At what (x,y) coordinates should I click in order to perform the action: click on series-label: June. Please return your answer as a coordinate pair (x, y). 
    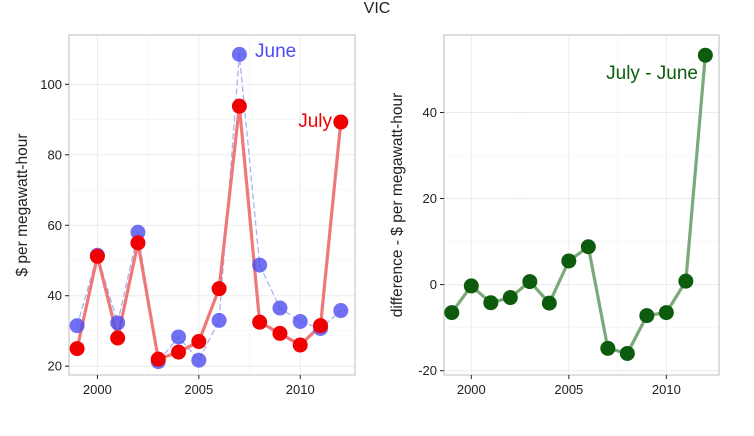
    Looking at the image, I should click on (275, 51).